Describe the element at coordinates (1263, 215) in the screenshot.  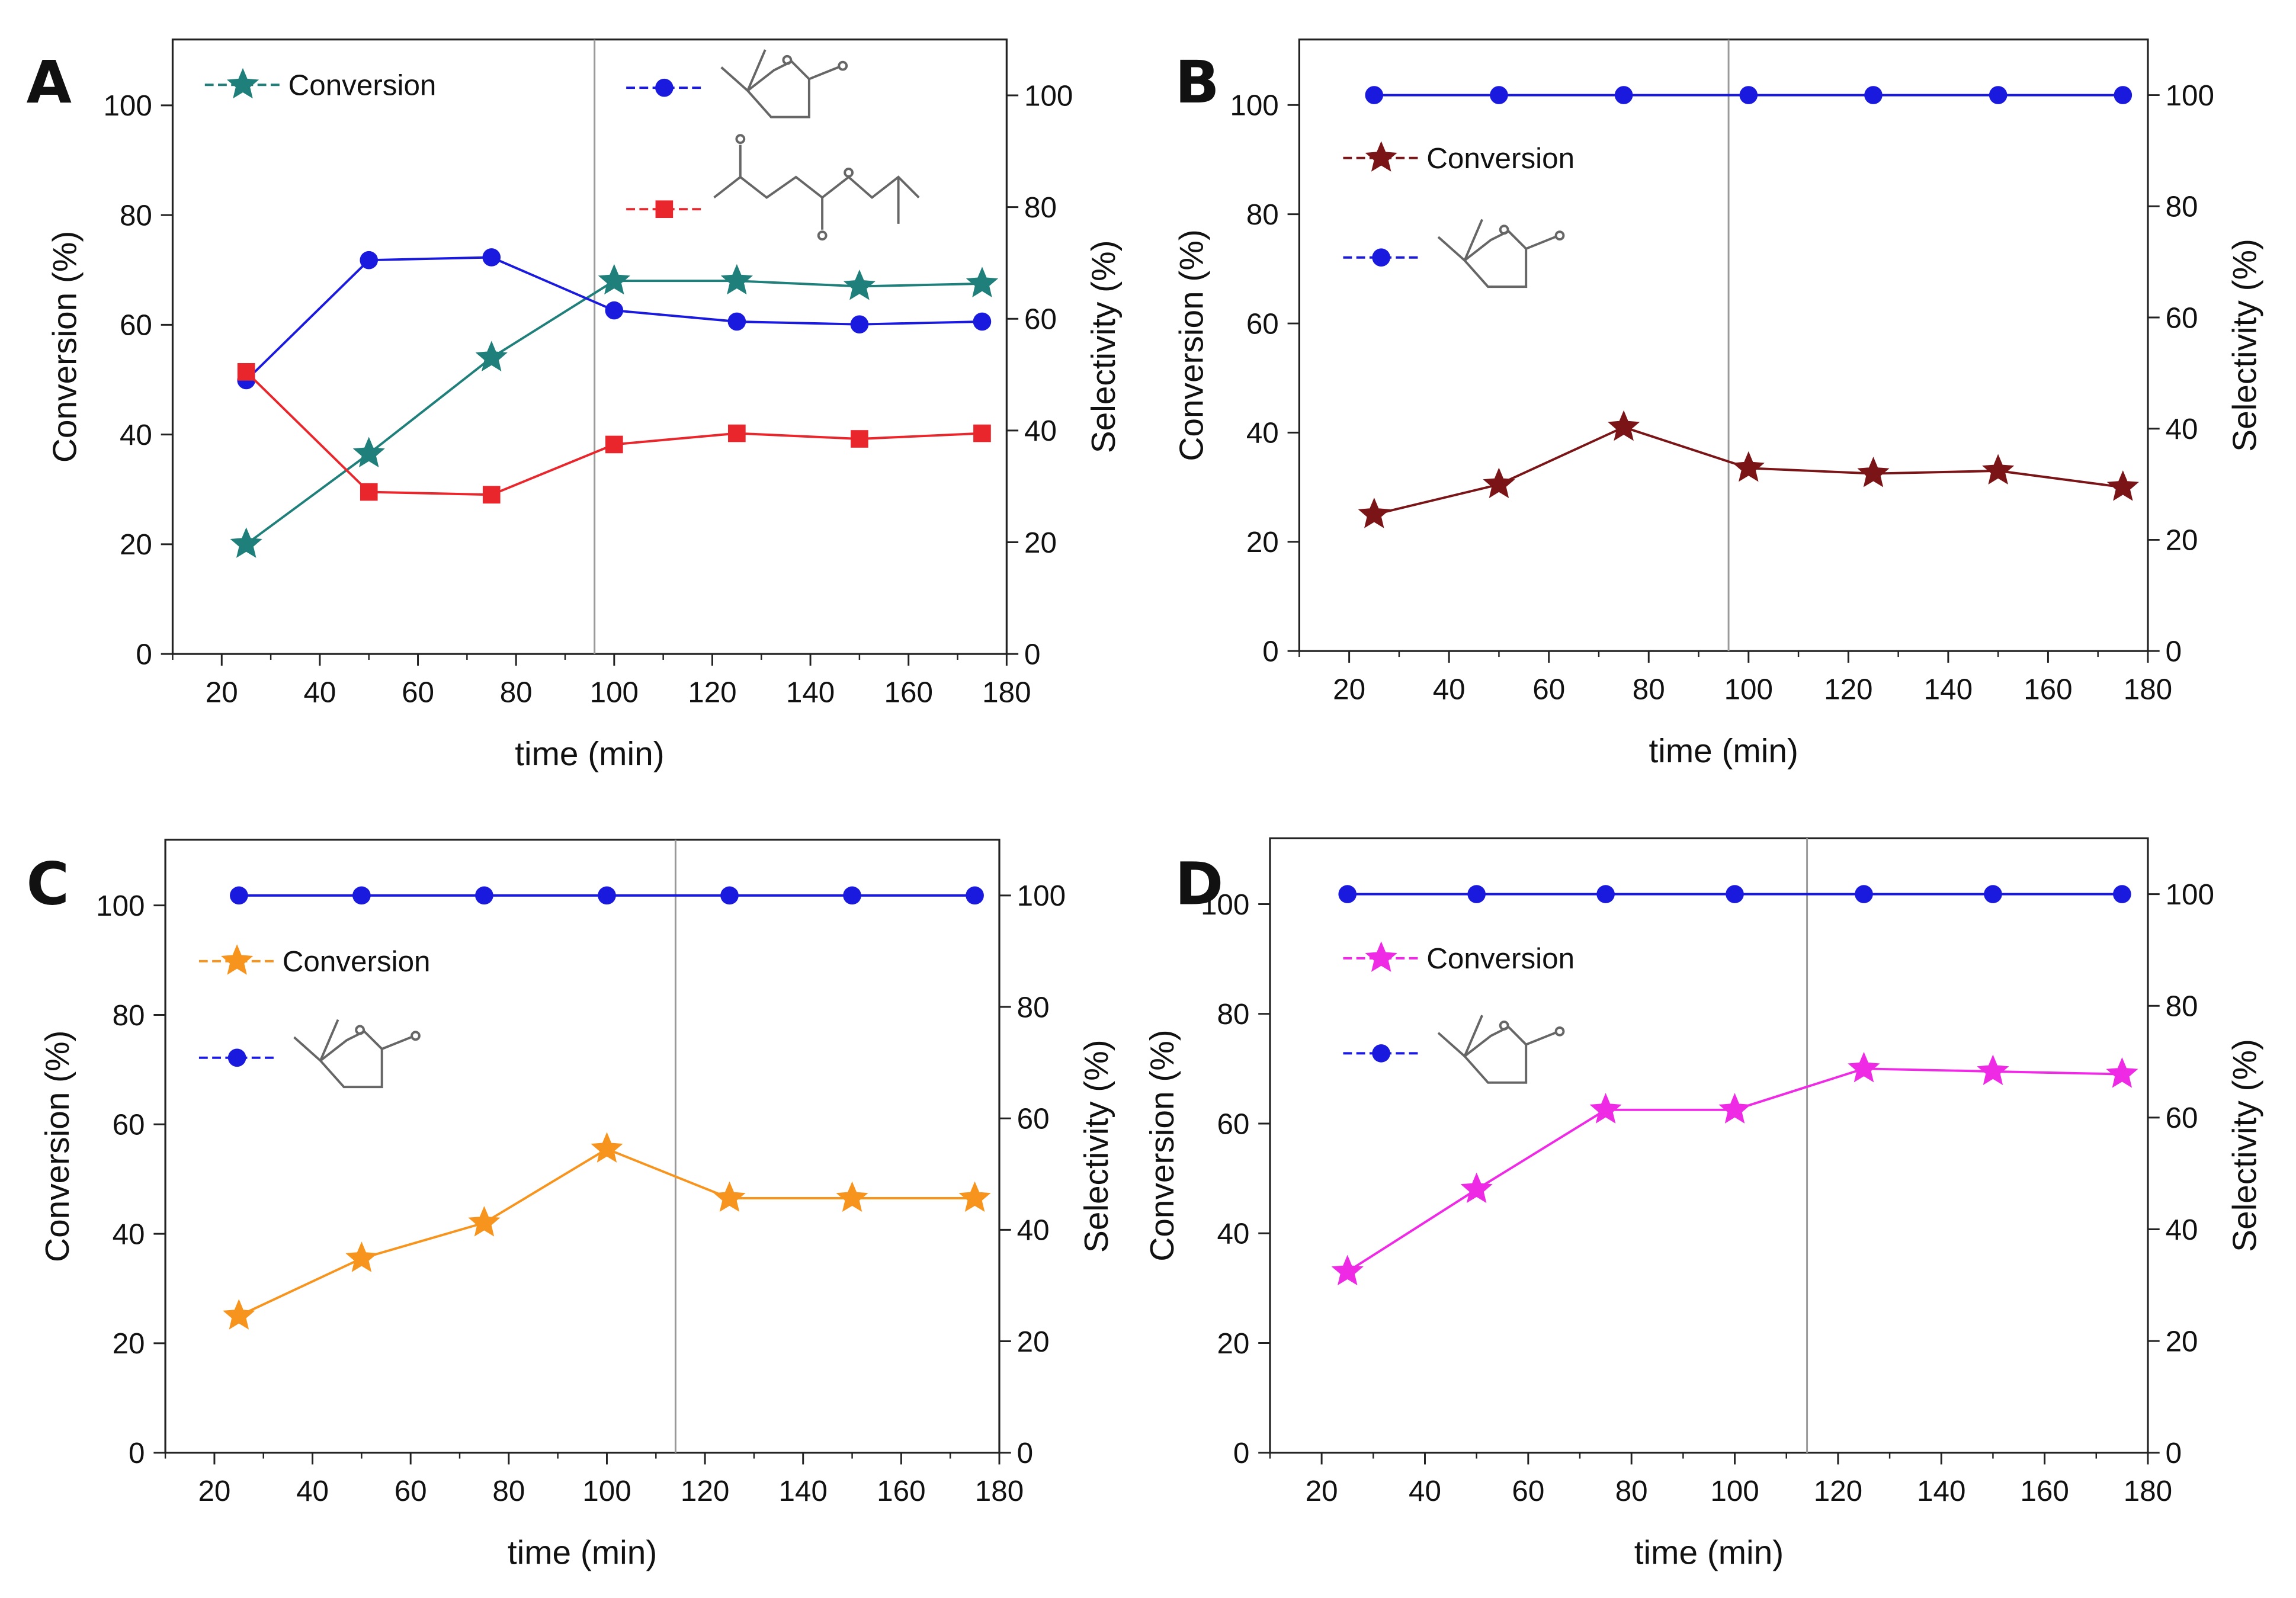
I see `y-left-tick-label: 80` at that location.